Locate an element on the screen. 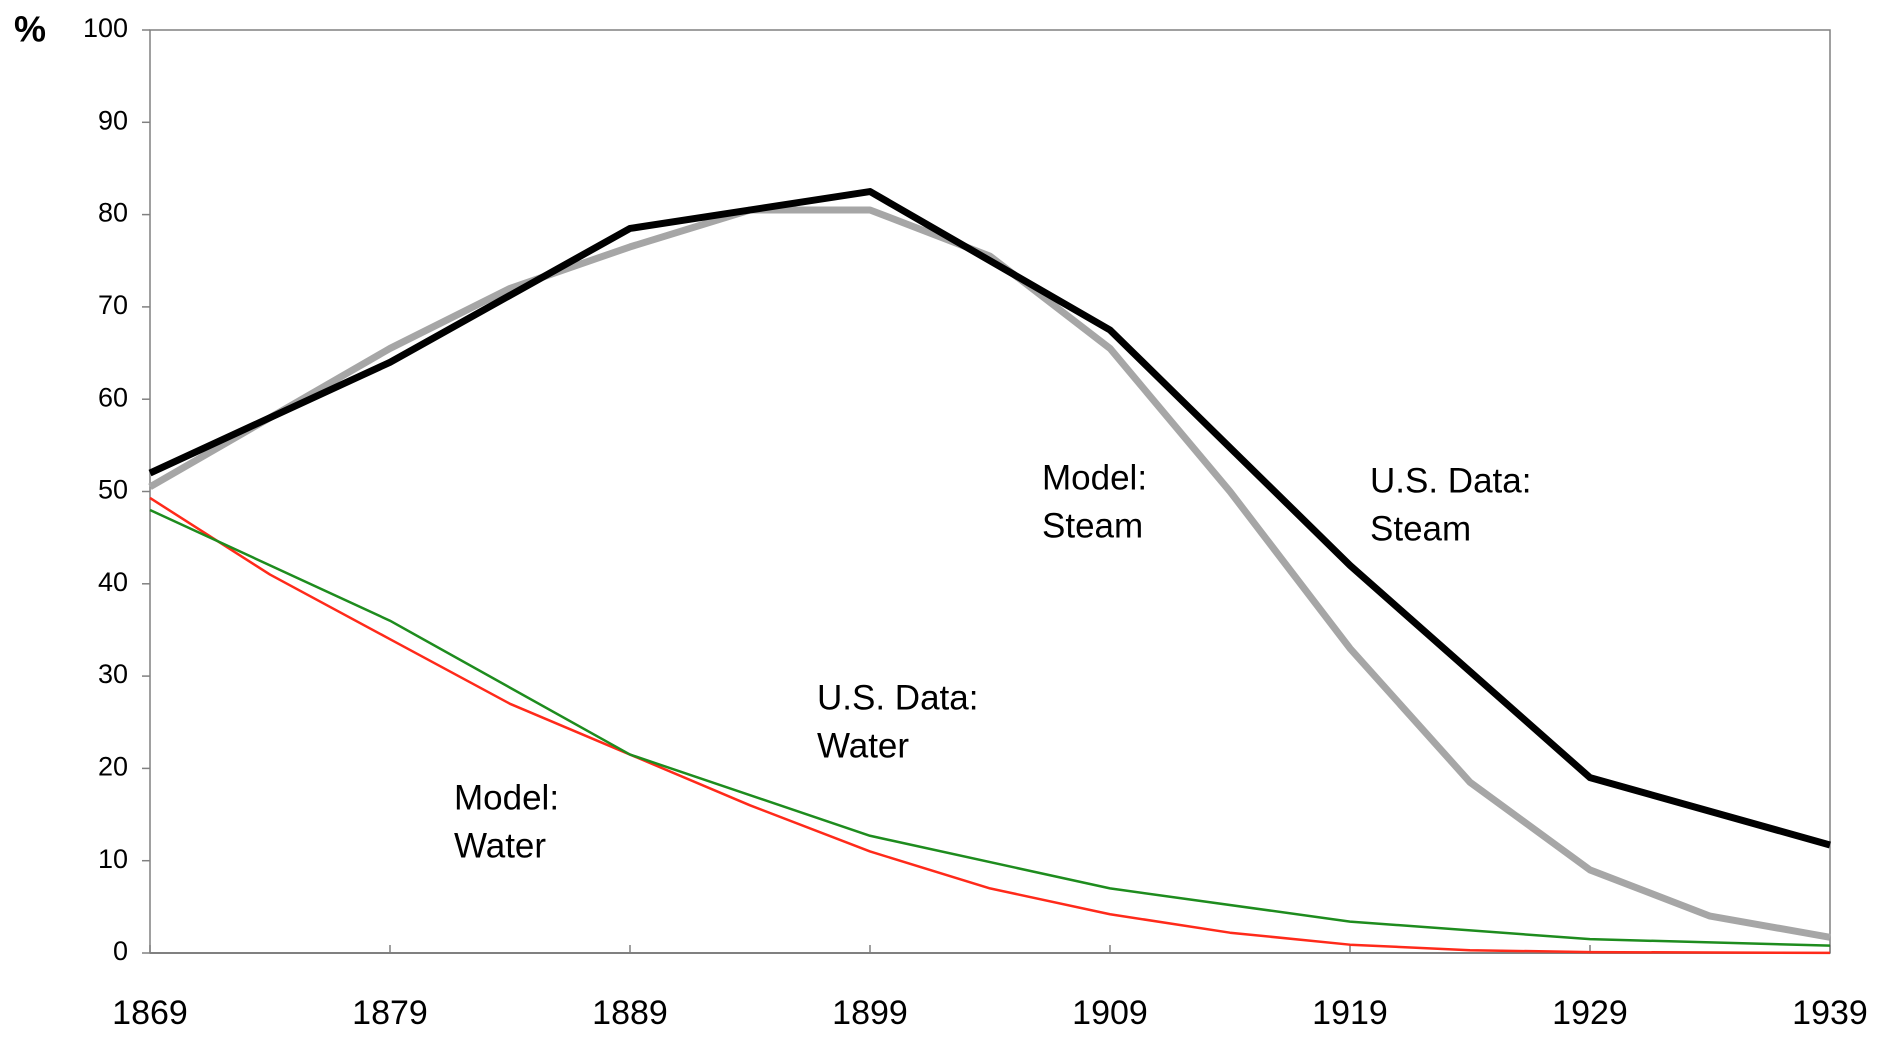 The height and width of the screenshot is (1048, 1890). x-tick-label: 1869 is located at coordinates (150, 1013).